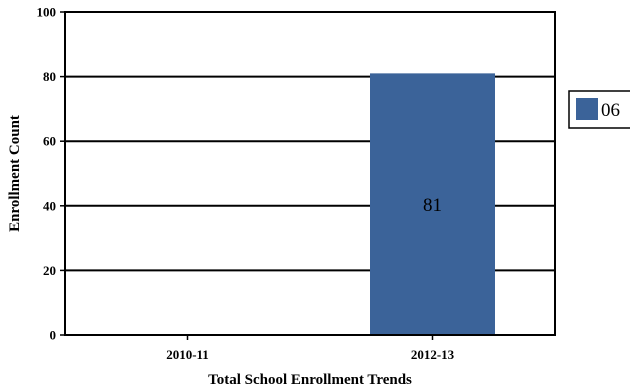  Describe the element at coordinates (433, 354) in the screenshot. I see `x-tick-label: 2012-13` at that location.